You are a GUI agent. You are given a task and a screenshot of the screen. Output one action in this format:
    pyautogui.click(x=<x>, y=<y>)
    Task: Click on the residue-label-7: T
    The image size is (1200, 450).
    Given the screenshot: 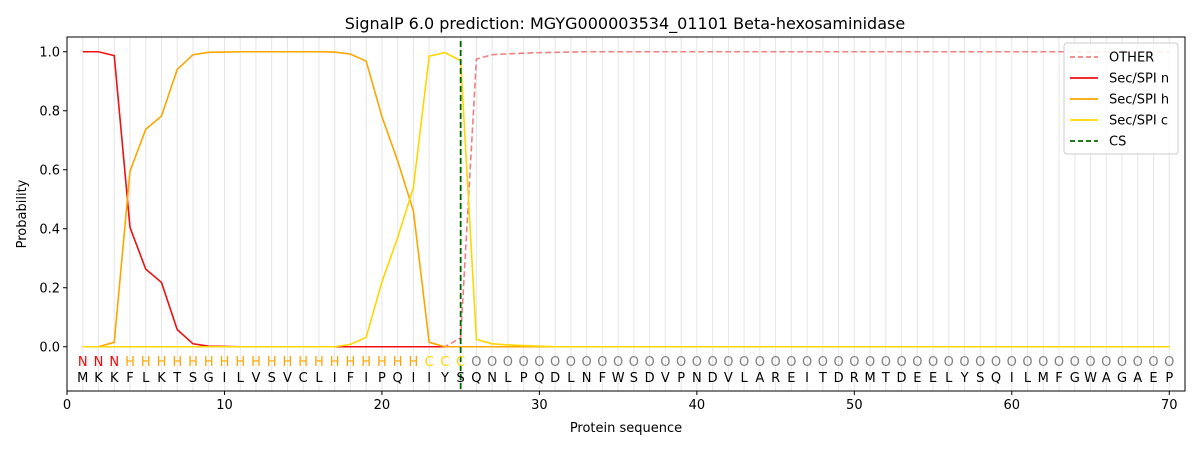 What is the action you would take?
    pyautogui.click(x=176, y=378)
    